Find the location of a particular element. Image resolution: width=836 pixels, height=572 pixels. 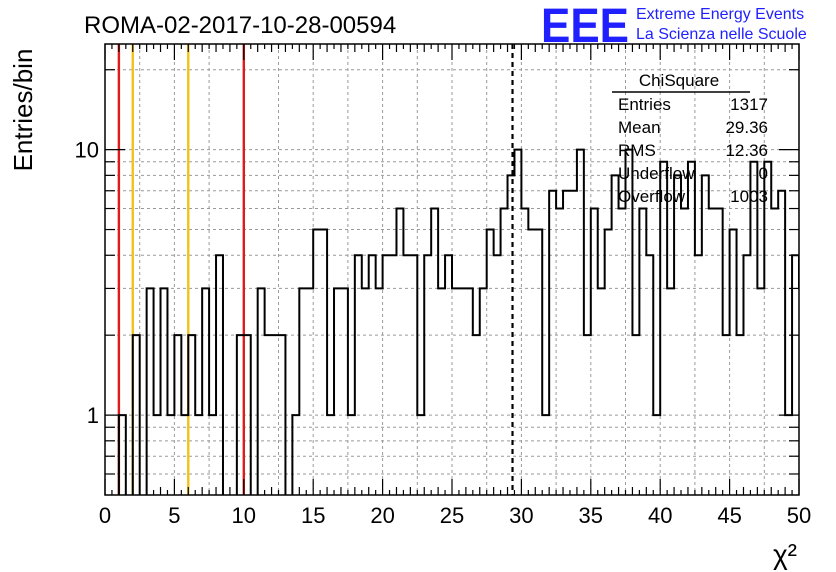

stat-label: Underflow is located at coordinates (656, 173).